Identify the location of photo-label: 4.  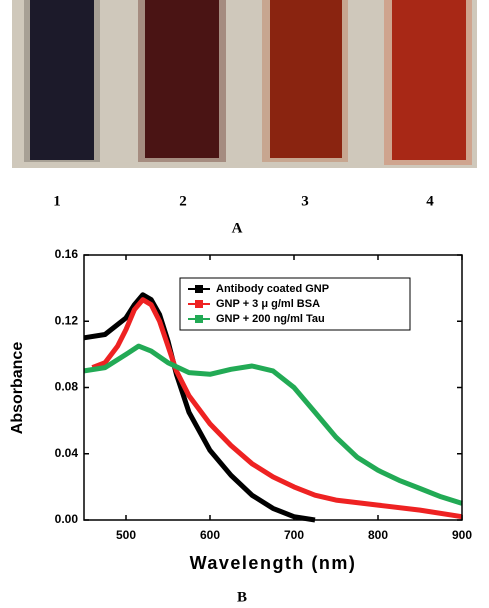
(430, 201).